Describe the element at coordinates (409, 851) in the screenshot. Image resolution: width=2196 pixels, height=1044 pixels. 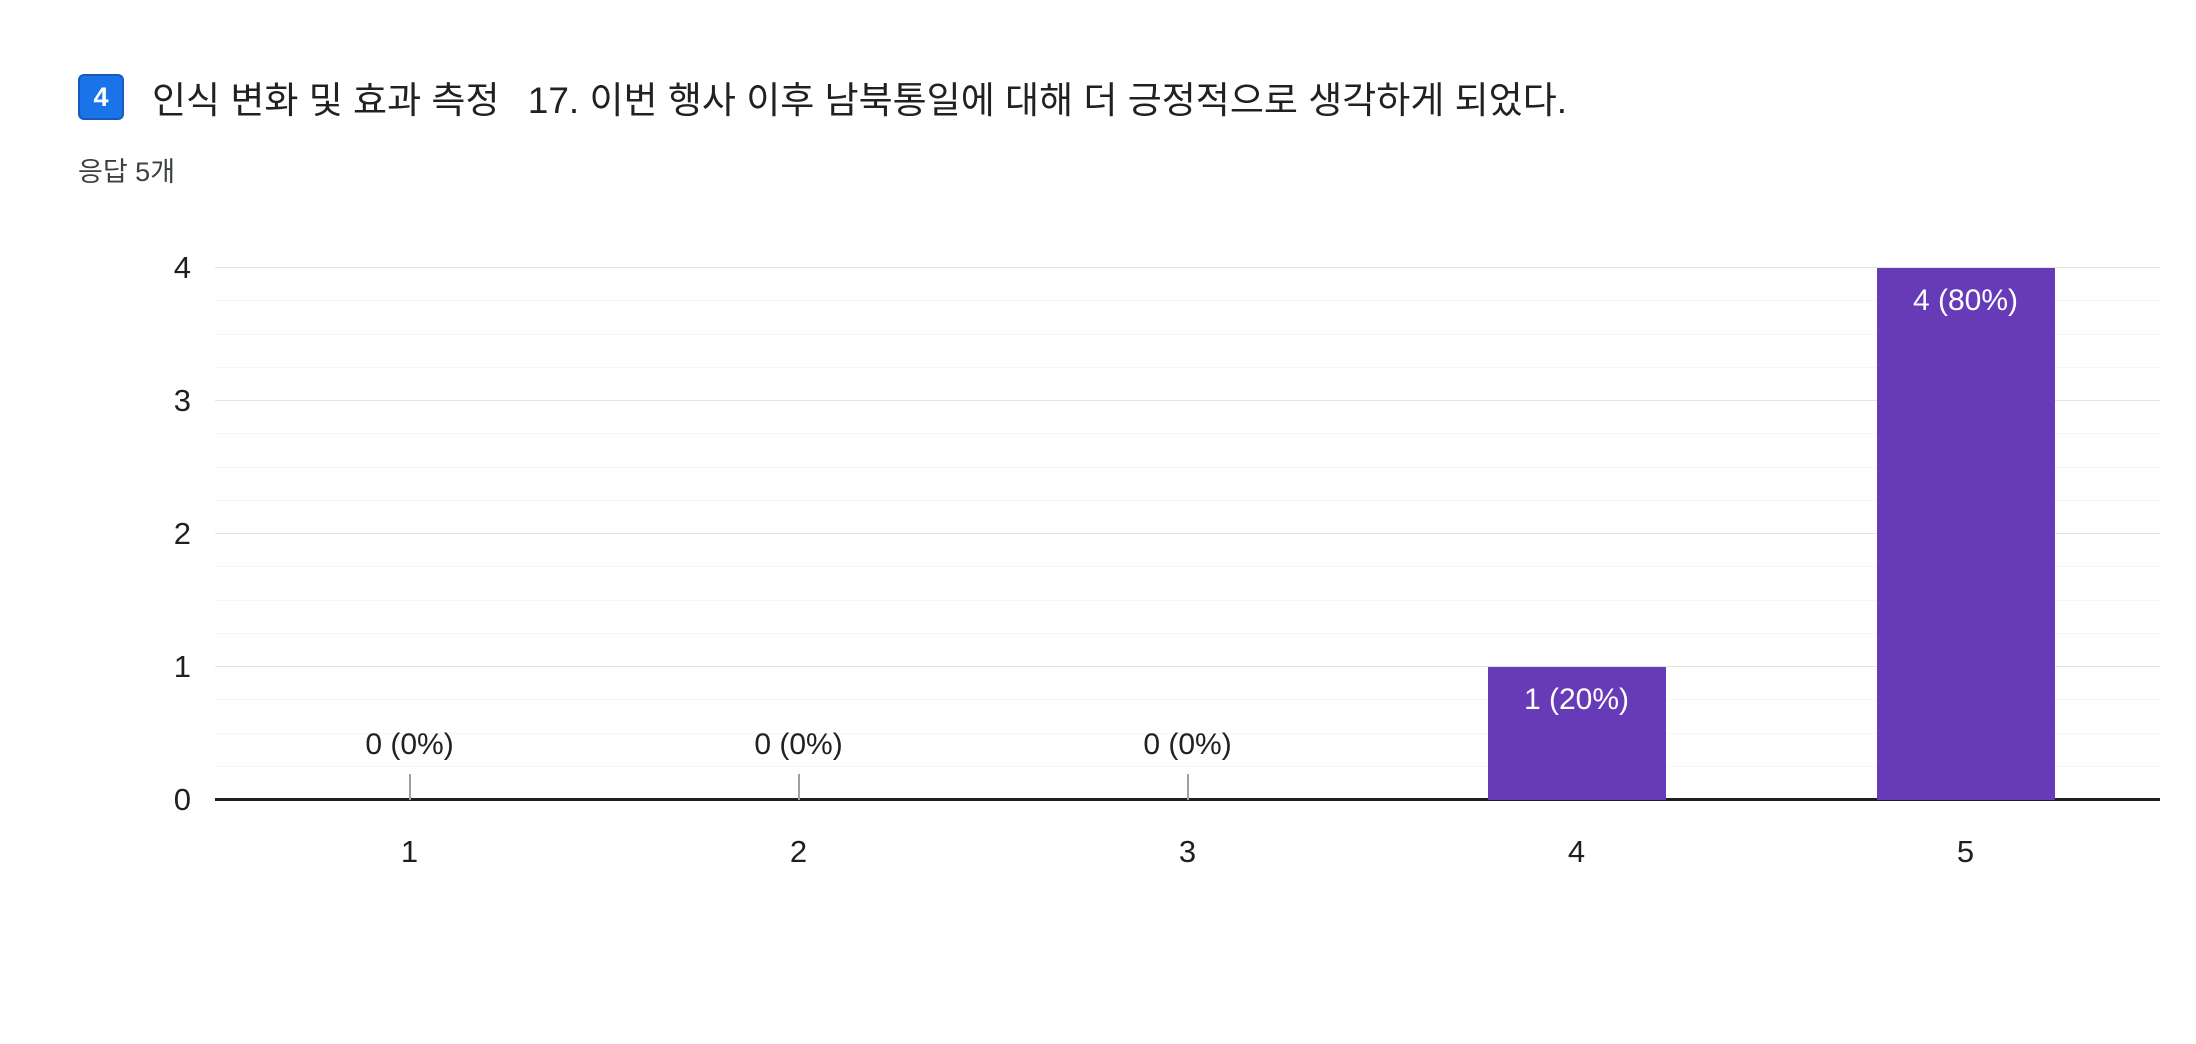
I see `x-tick-label: 1` at that location.